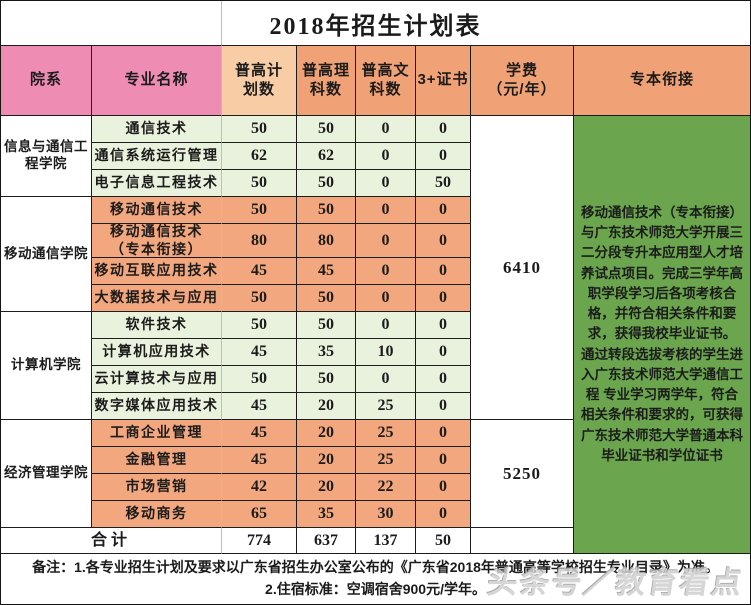  Describe the element at coordinates (522, 541) in the screenshot. I see `tuition-empty-cell` at that location.